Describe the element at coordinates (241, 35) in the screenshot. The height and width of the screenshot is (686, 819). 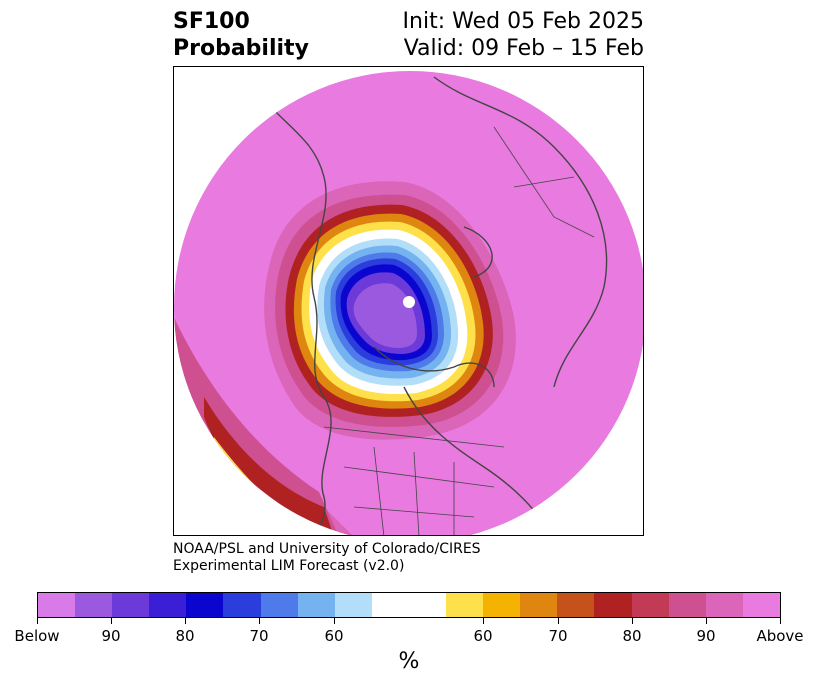
I see `title-block-left: SF100 Probability` at that location.